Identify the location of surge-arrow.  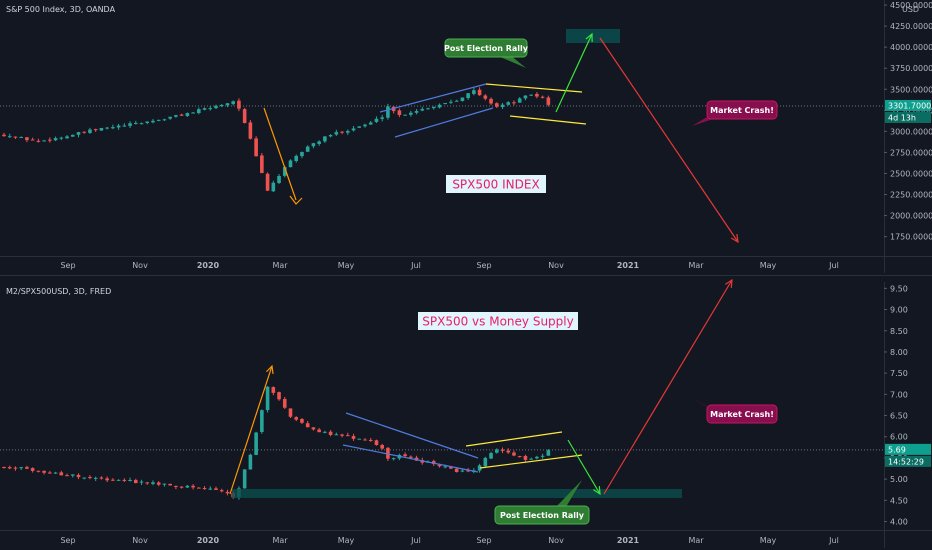
(668, 387).